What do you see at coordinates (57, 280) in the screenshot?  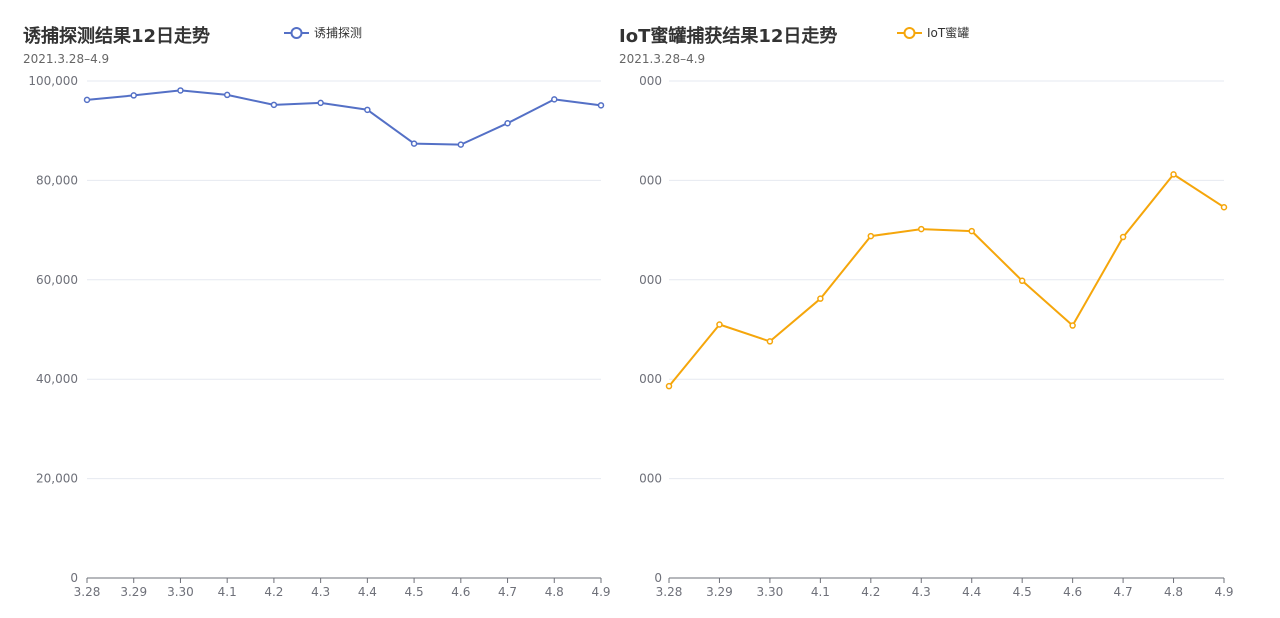 I see `y-tick-label: 60,000` at bounding box center [57, 280].